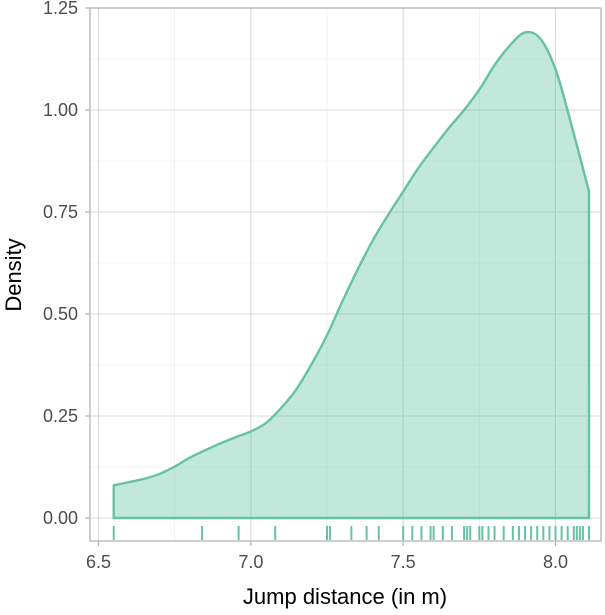  Describe the element at coordinates (60, 518) in the screenshot. I see `y-tick-label: 0.00` at that location.